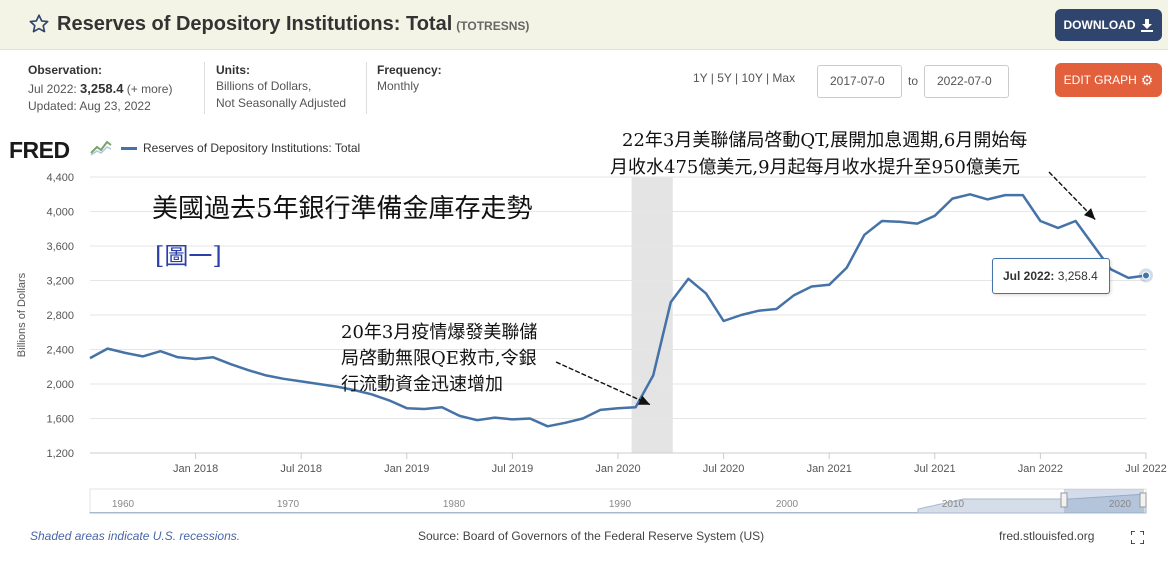 The image size is (1168, 562). Describe the element at coordinates (60, 454) in the screenshot. I see `y-tick-label: 1,200` at that location.